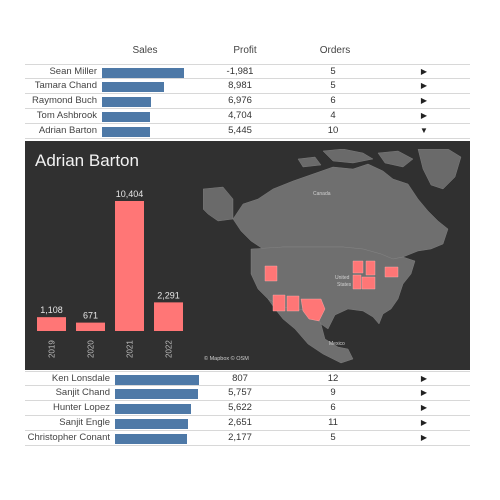 The width and height of the screenshot is (500, 500). I want to click on map-greenland, so click(439, 169).